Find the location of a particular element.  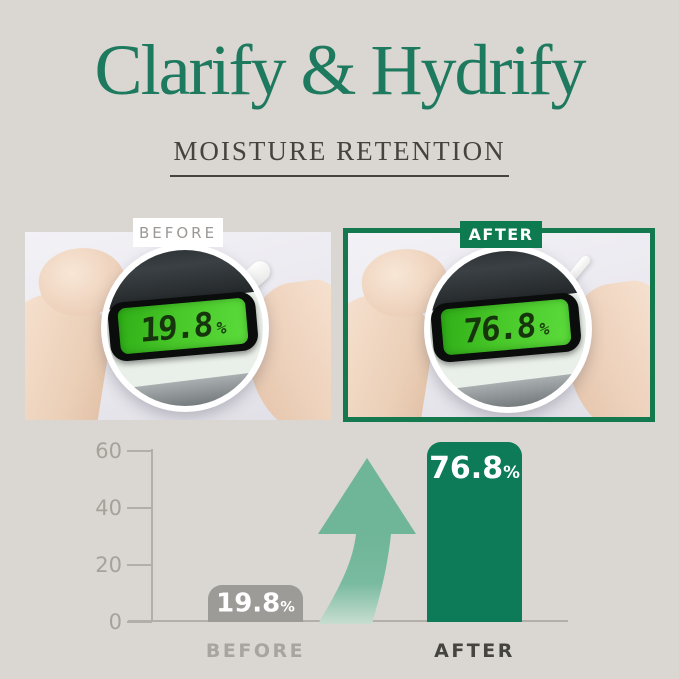

x-label-after: AFTER is located at coordinates (474, 651).